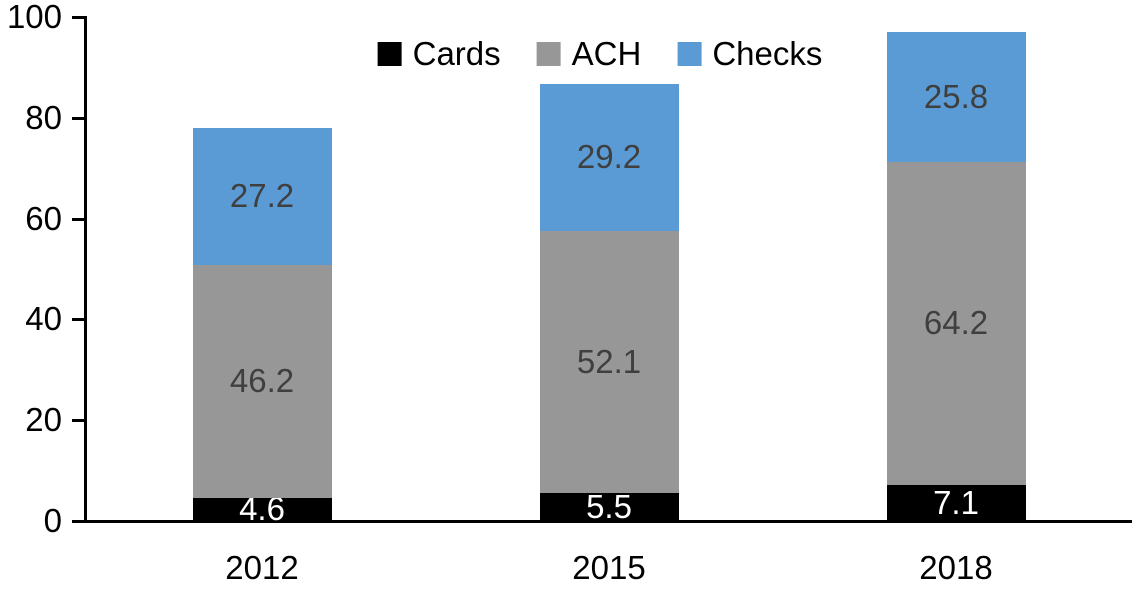 This screenshot has height=599, width=1134. I want to click on x-axis-category-label-2018: 2018, so click(956, 567).